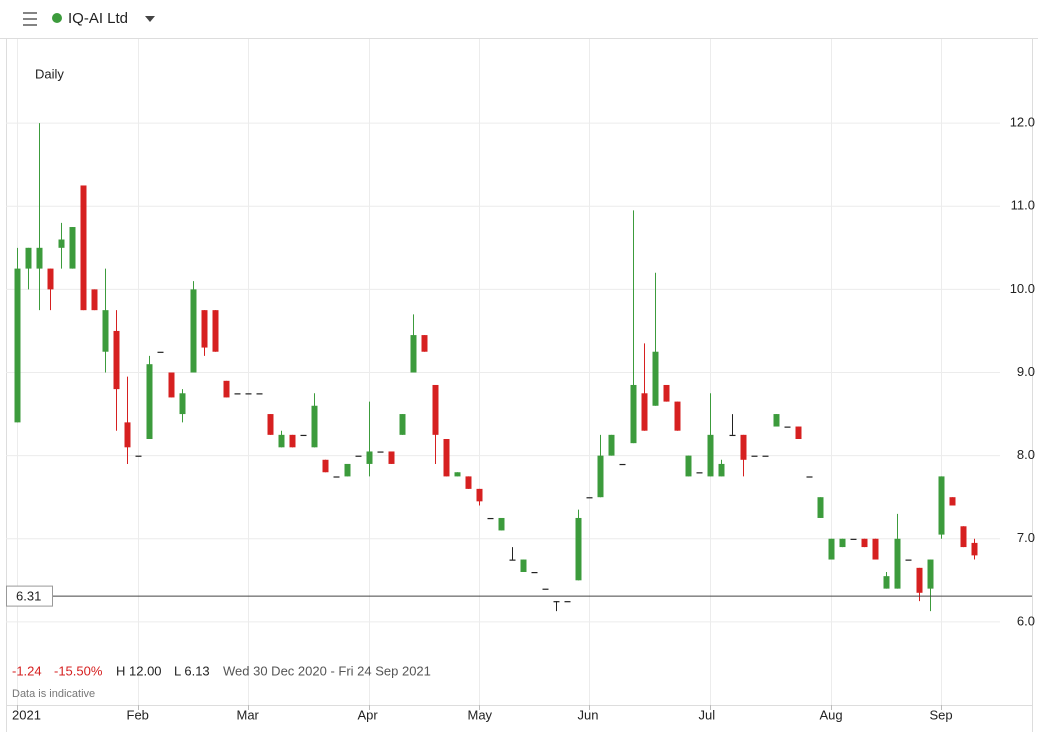 This screenshot has width=1038, height=732. Describe the element at coordinates (1022, 288) in the screenshot. I see `y-tick-label: 10.0` at that location.